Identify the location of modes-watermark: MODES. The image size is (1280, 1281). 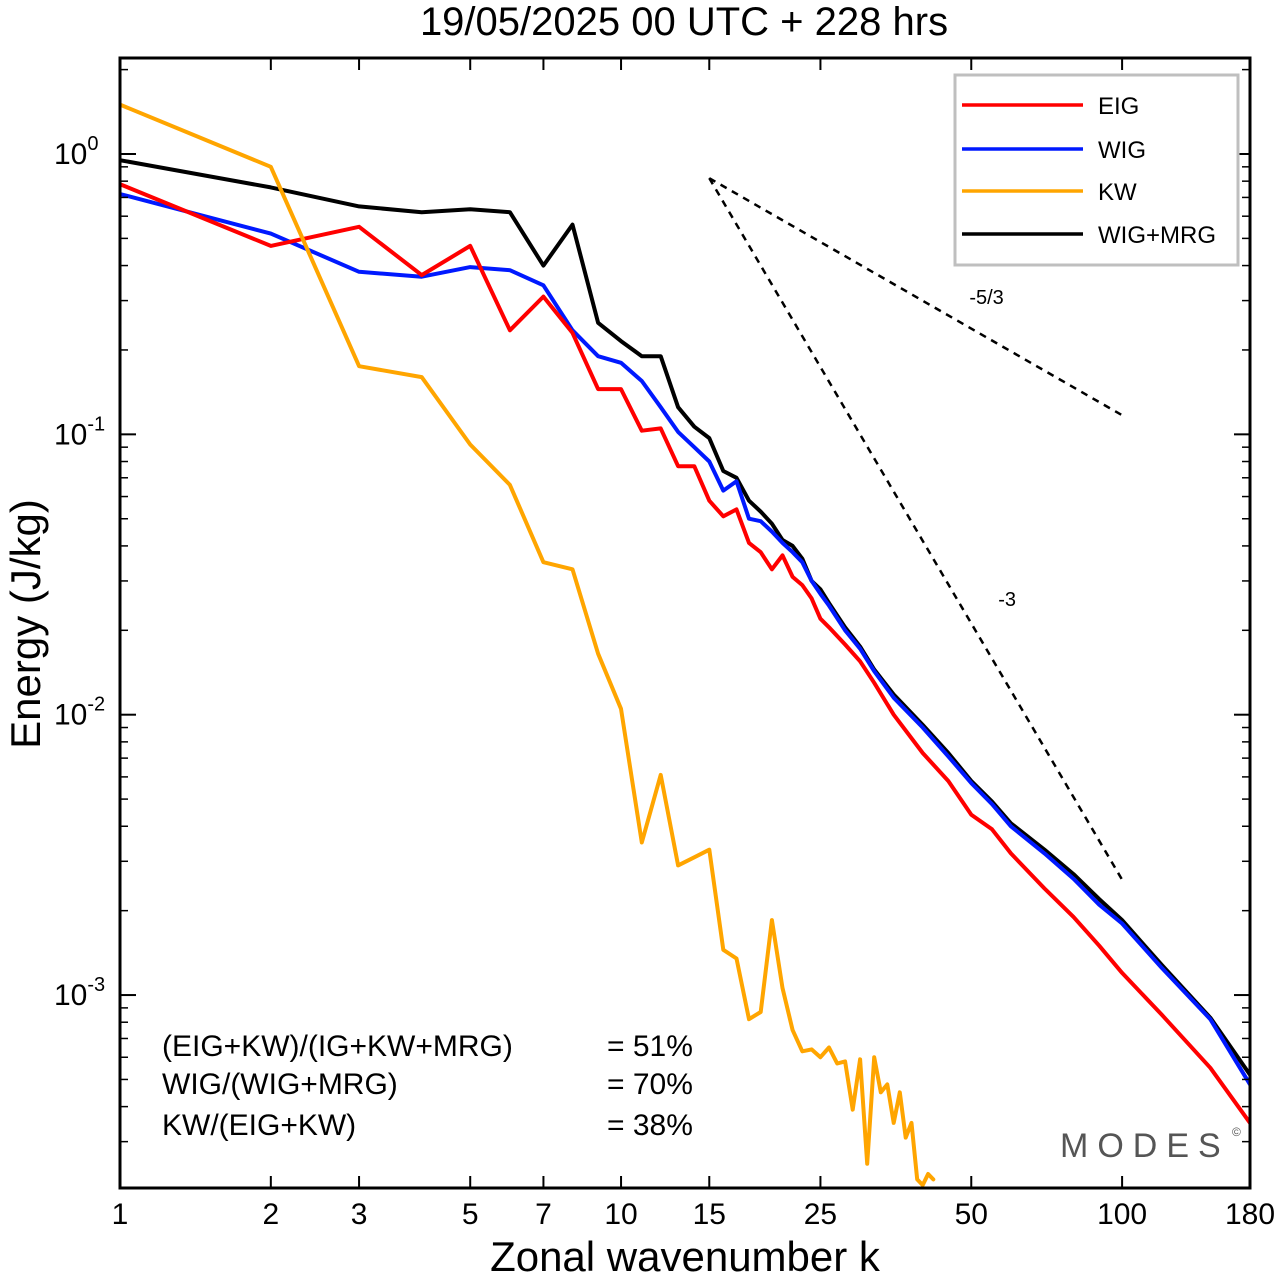
(1145, 1146).